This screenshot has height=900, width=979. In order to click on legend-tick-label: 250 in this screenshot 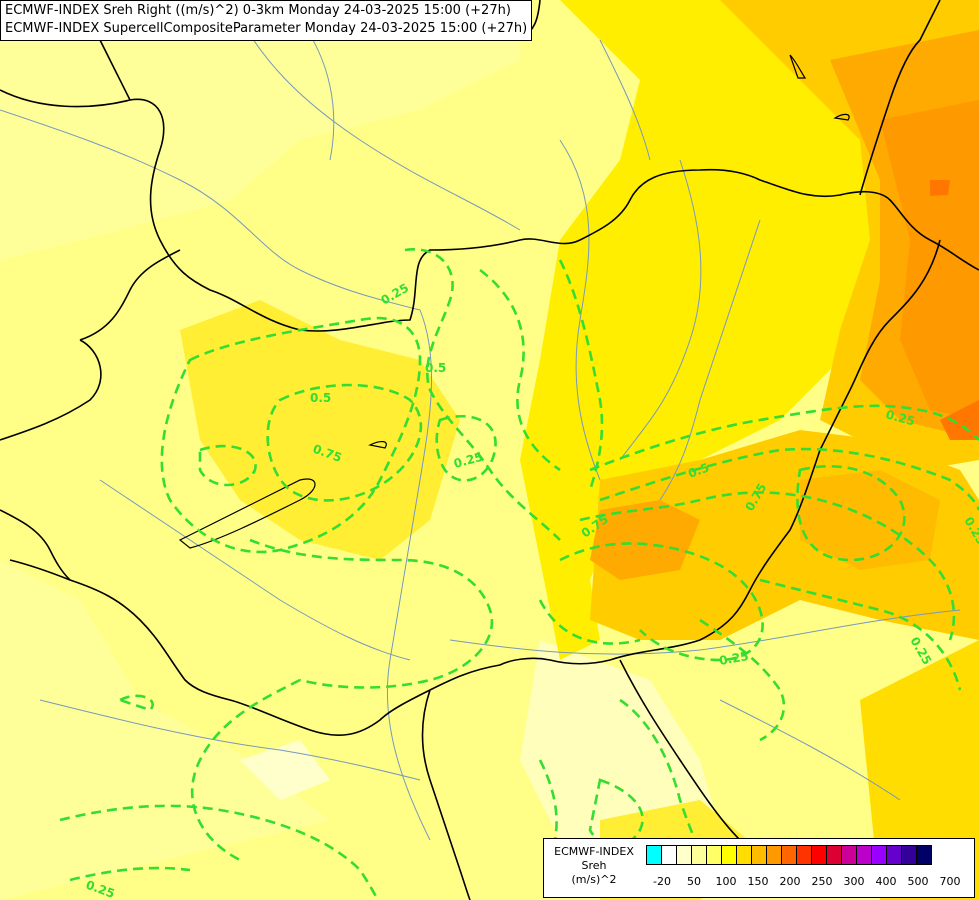, I will do `click(822, 881)`.